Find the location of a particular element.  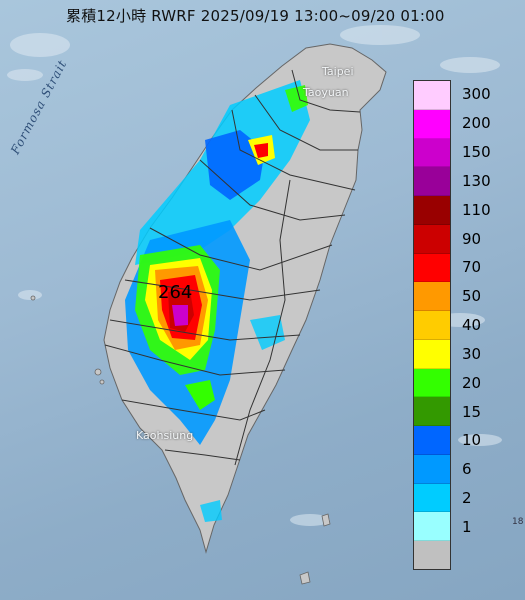

legend-label: 130 is located at coordinates (476, 180).